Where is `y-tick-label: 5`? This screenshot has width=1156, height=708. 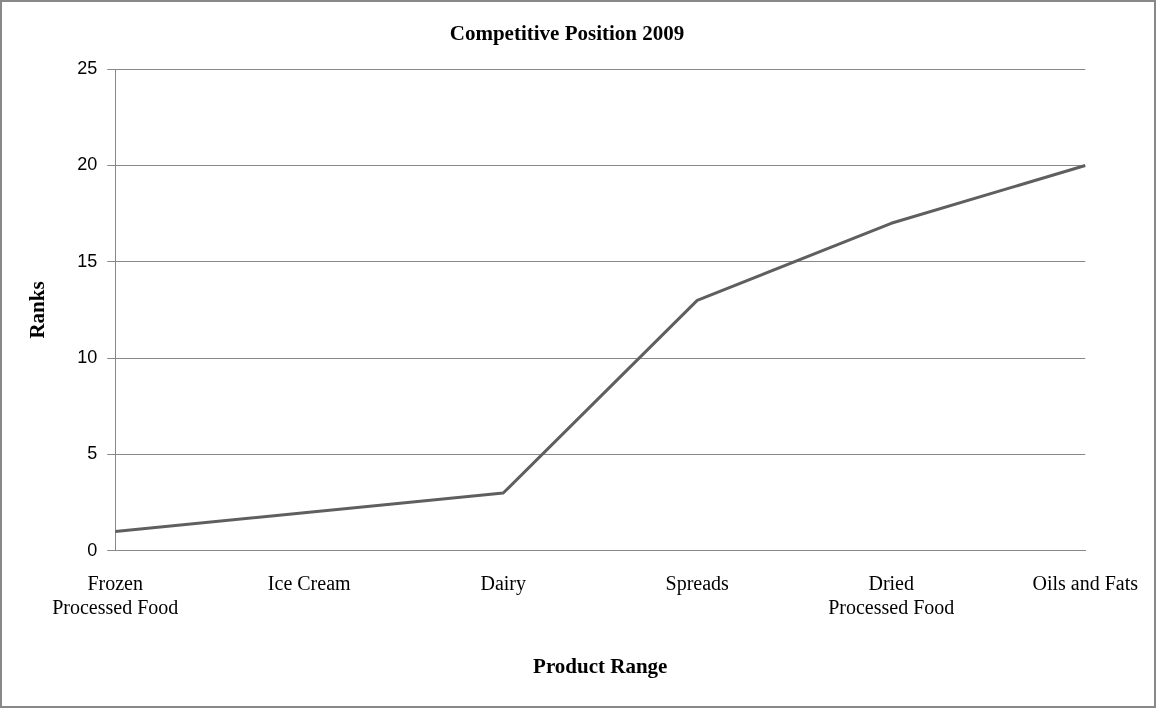
y-tick-label: 5 is located at coordinates (92, 453).